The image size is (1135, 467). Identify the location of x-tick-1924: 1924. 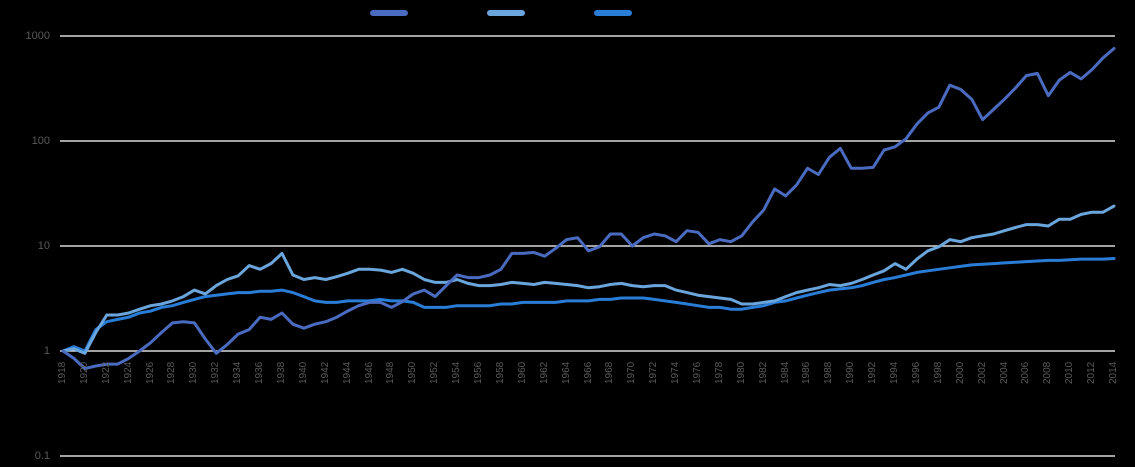
(128, 372).